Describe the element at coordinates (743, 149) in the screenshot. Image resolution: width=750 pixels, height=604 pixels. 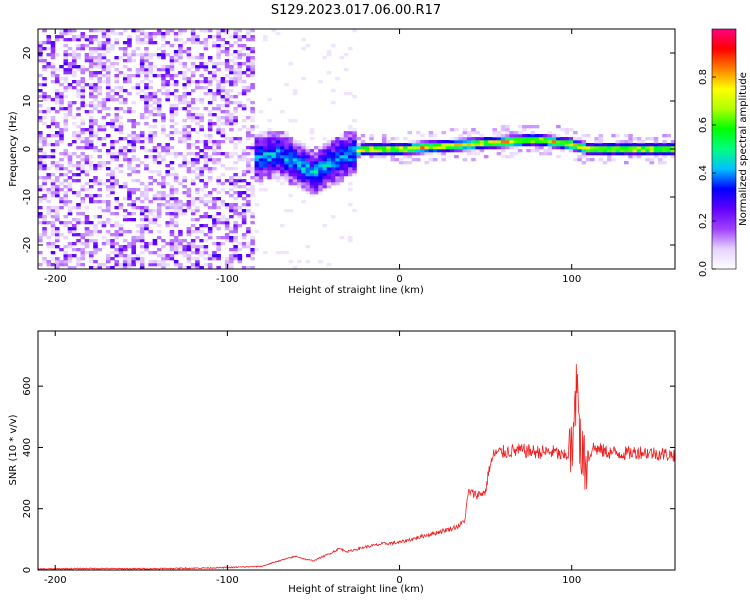
I see `colorbar-label: Normalized spectral amplitude` at that location.